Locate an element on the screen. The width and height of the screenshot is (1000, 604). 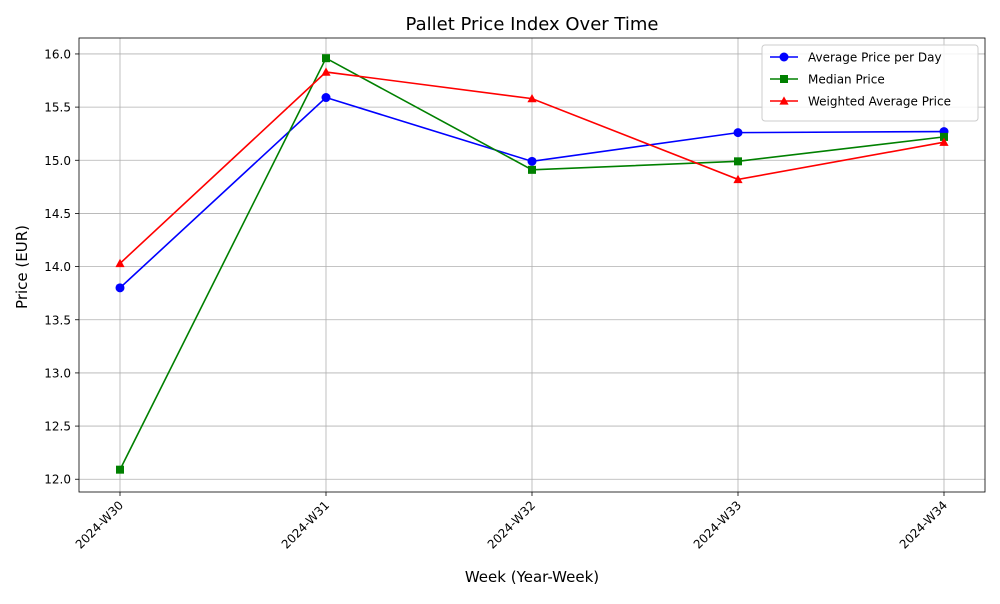
y-tick-label: 14.0 is located at coordinates (57, 267).